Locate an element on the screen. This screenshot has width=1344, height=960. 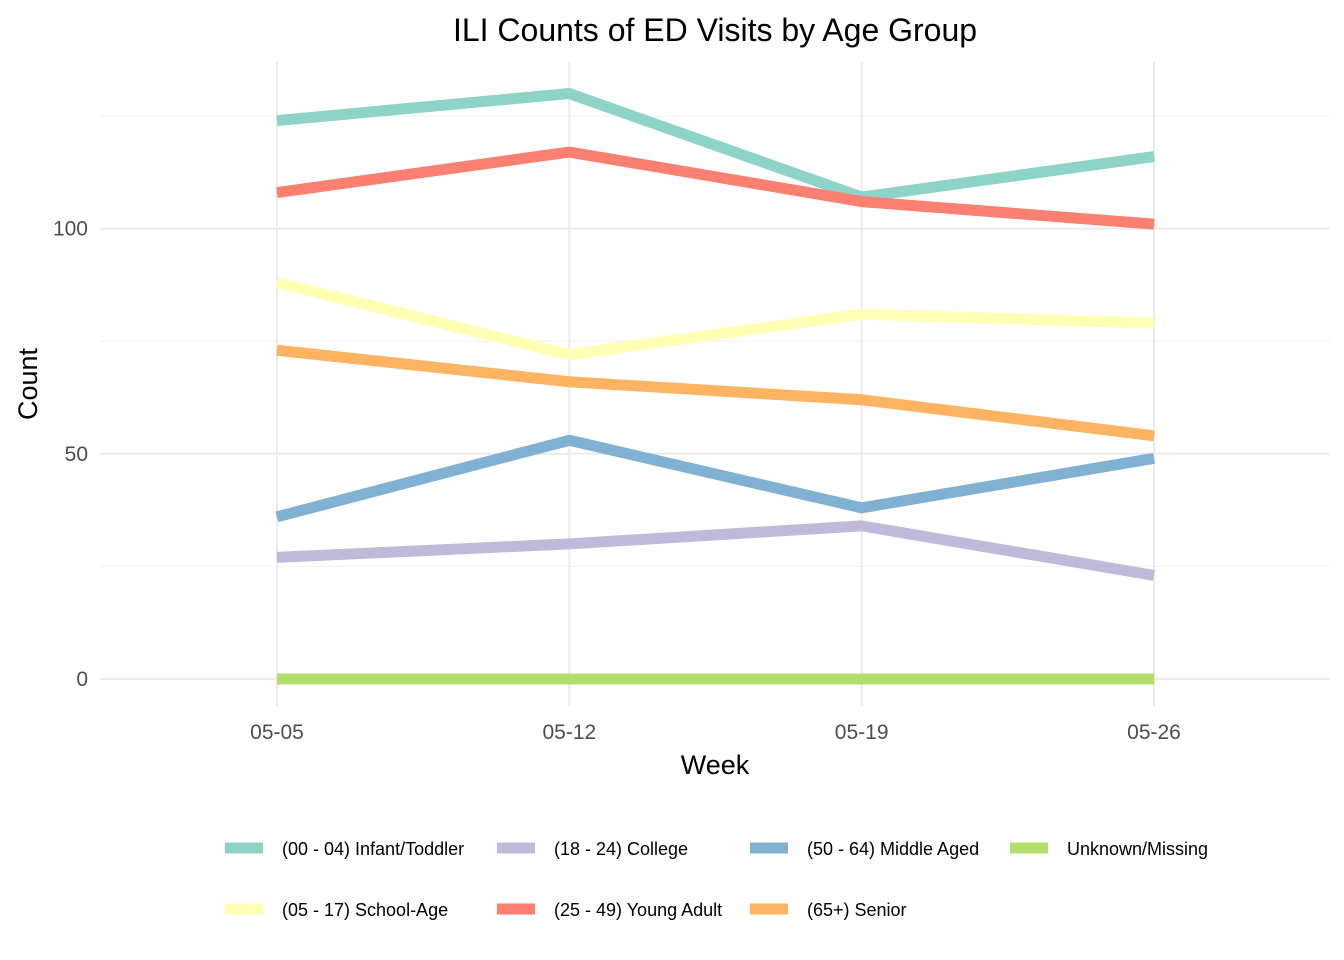
x-tick-label: 05-05 is located at coordinates (277, 732).